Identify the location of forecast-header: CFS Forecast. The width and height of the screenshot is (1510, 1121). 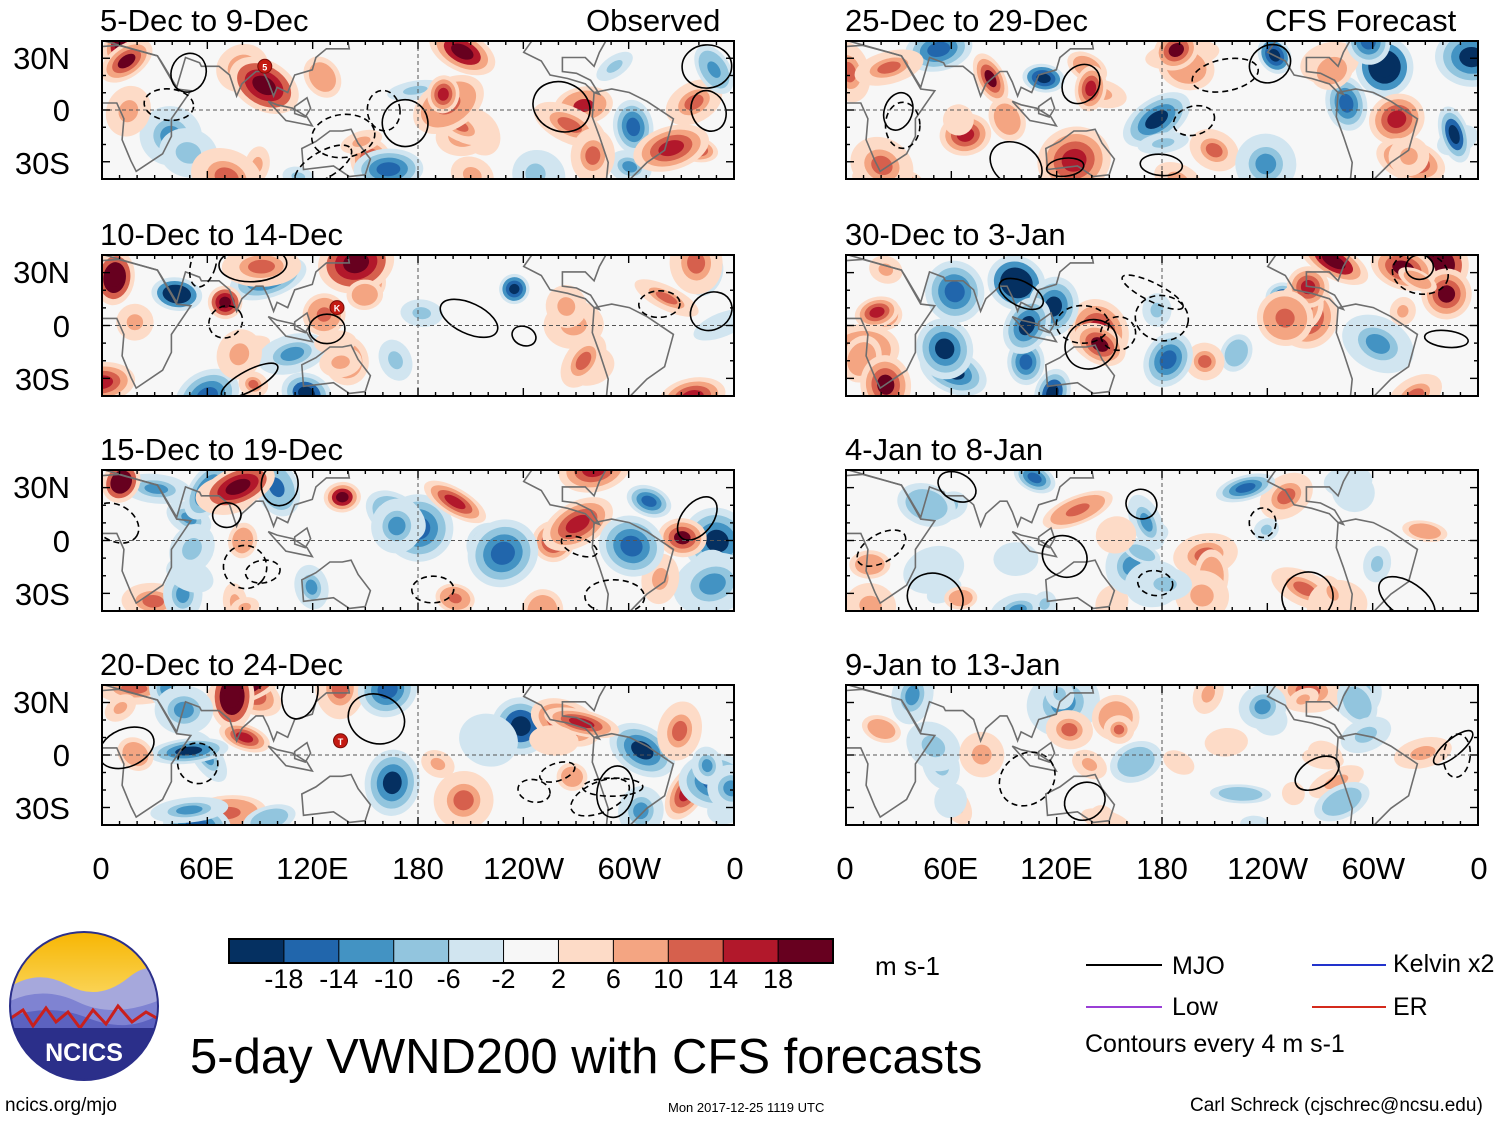
(1361, 20).